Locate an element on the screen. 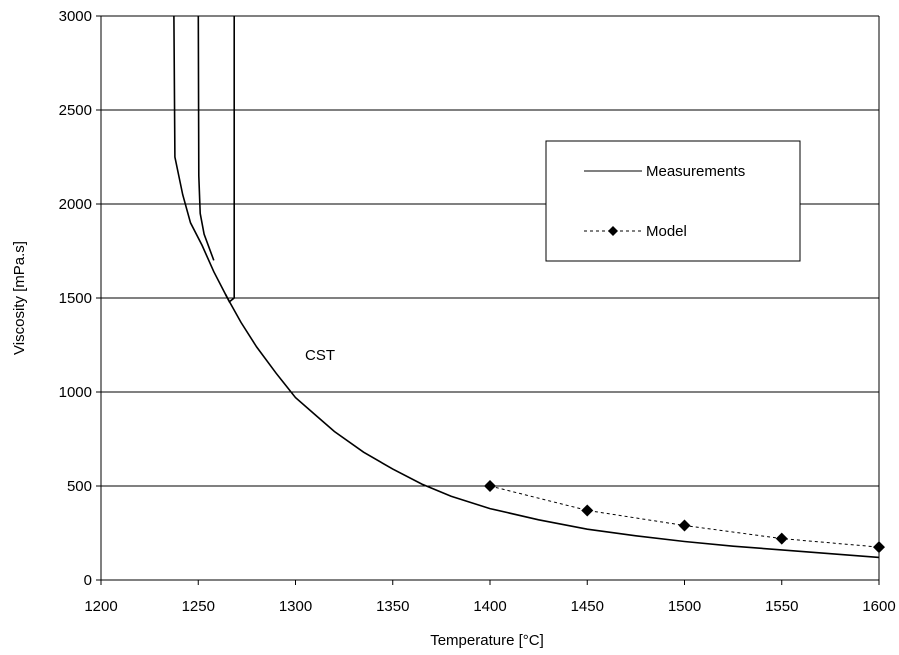 This screenshot has height=655, width=899. x-tick-label: 1300 is located at coordinates (295, 606).